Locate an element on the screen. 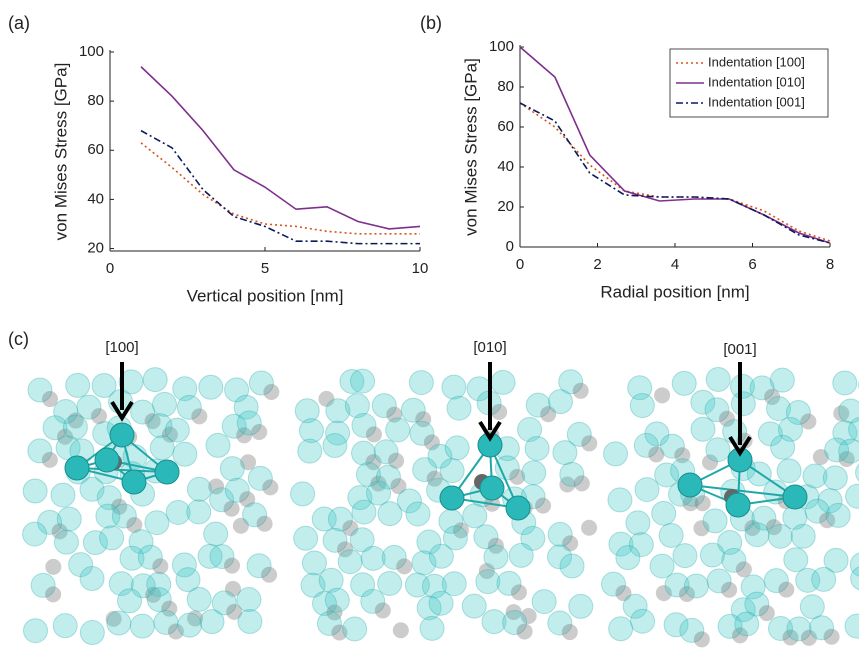 This screenshot has height=657, width=859. x-tick-label: 0 is located at coordinates (110, 268).